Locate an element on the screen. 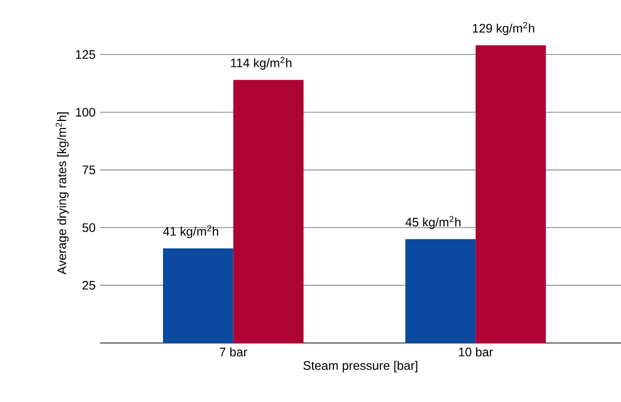 Image resolution: width=621 pixels, height=402 pixels. data-label: 45 kg/m$^{2}$h is located at coordinates (432, 222).